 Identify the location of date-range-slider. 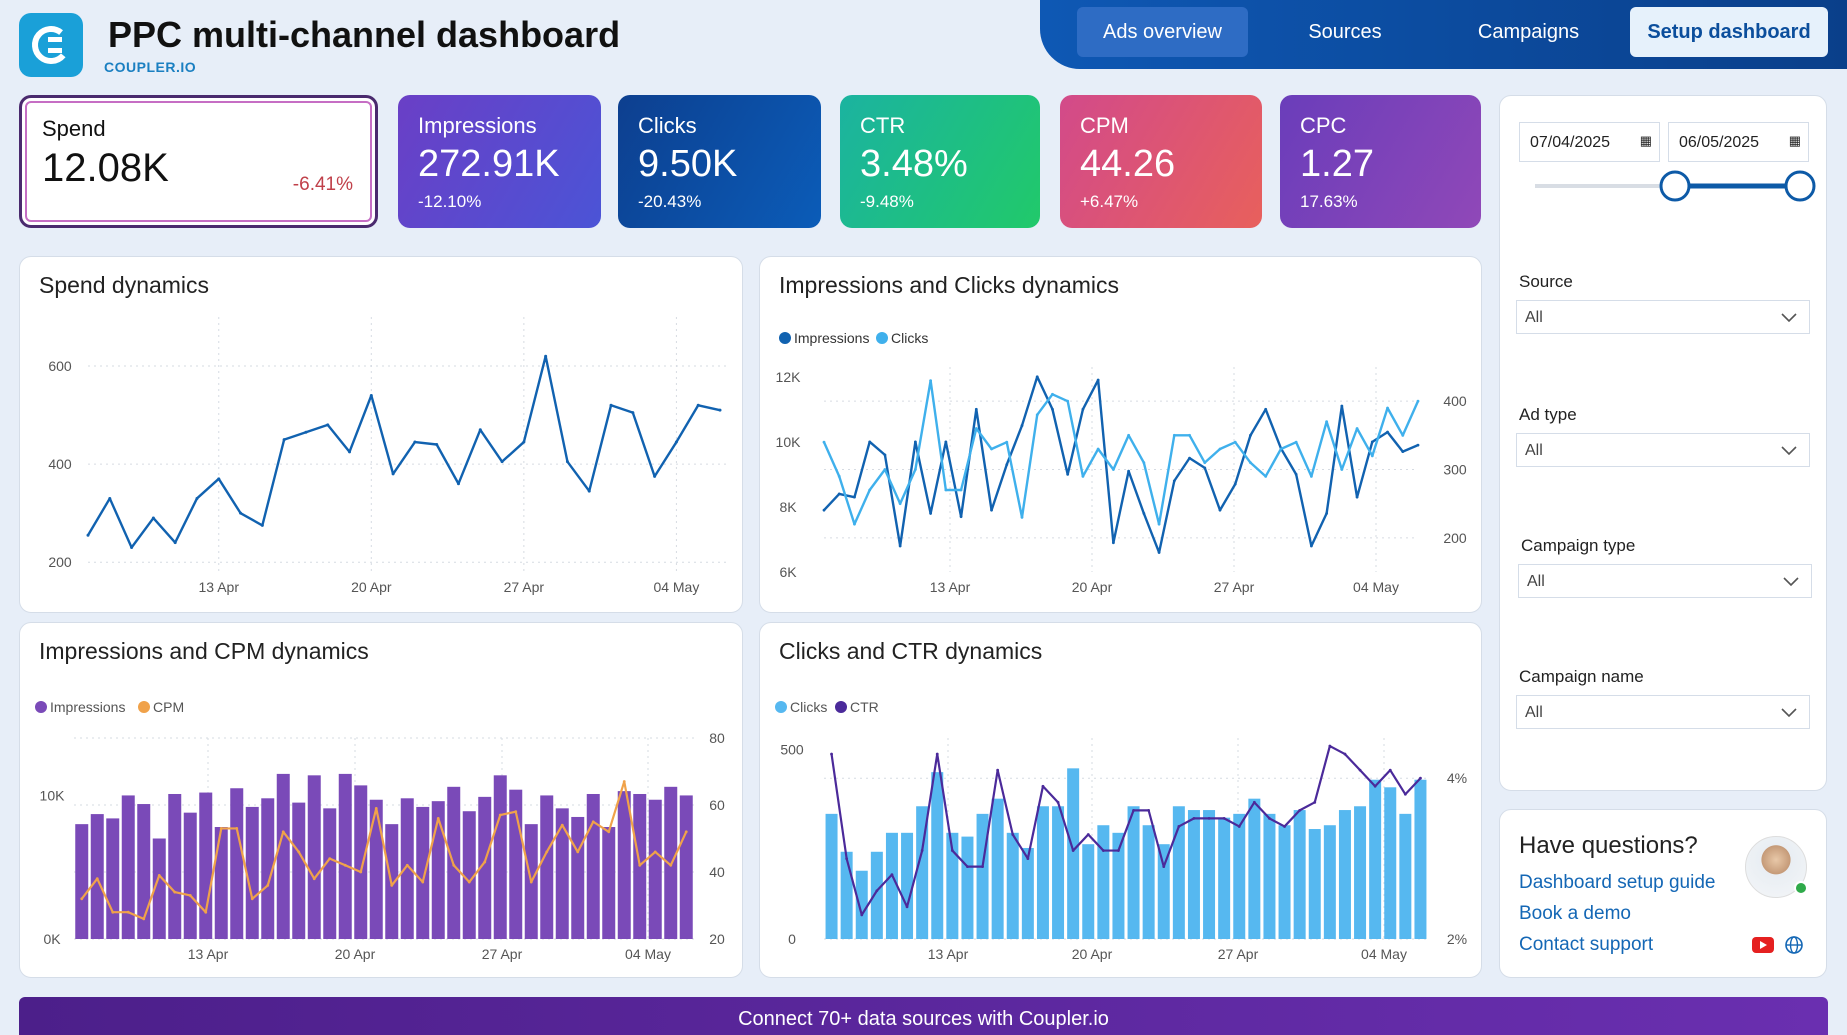
(1675, 186).